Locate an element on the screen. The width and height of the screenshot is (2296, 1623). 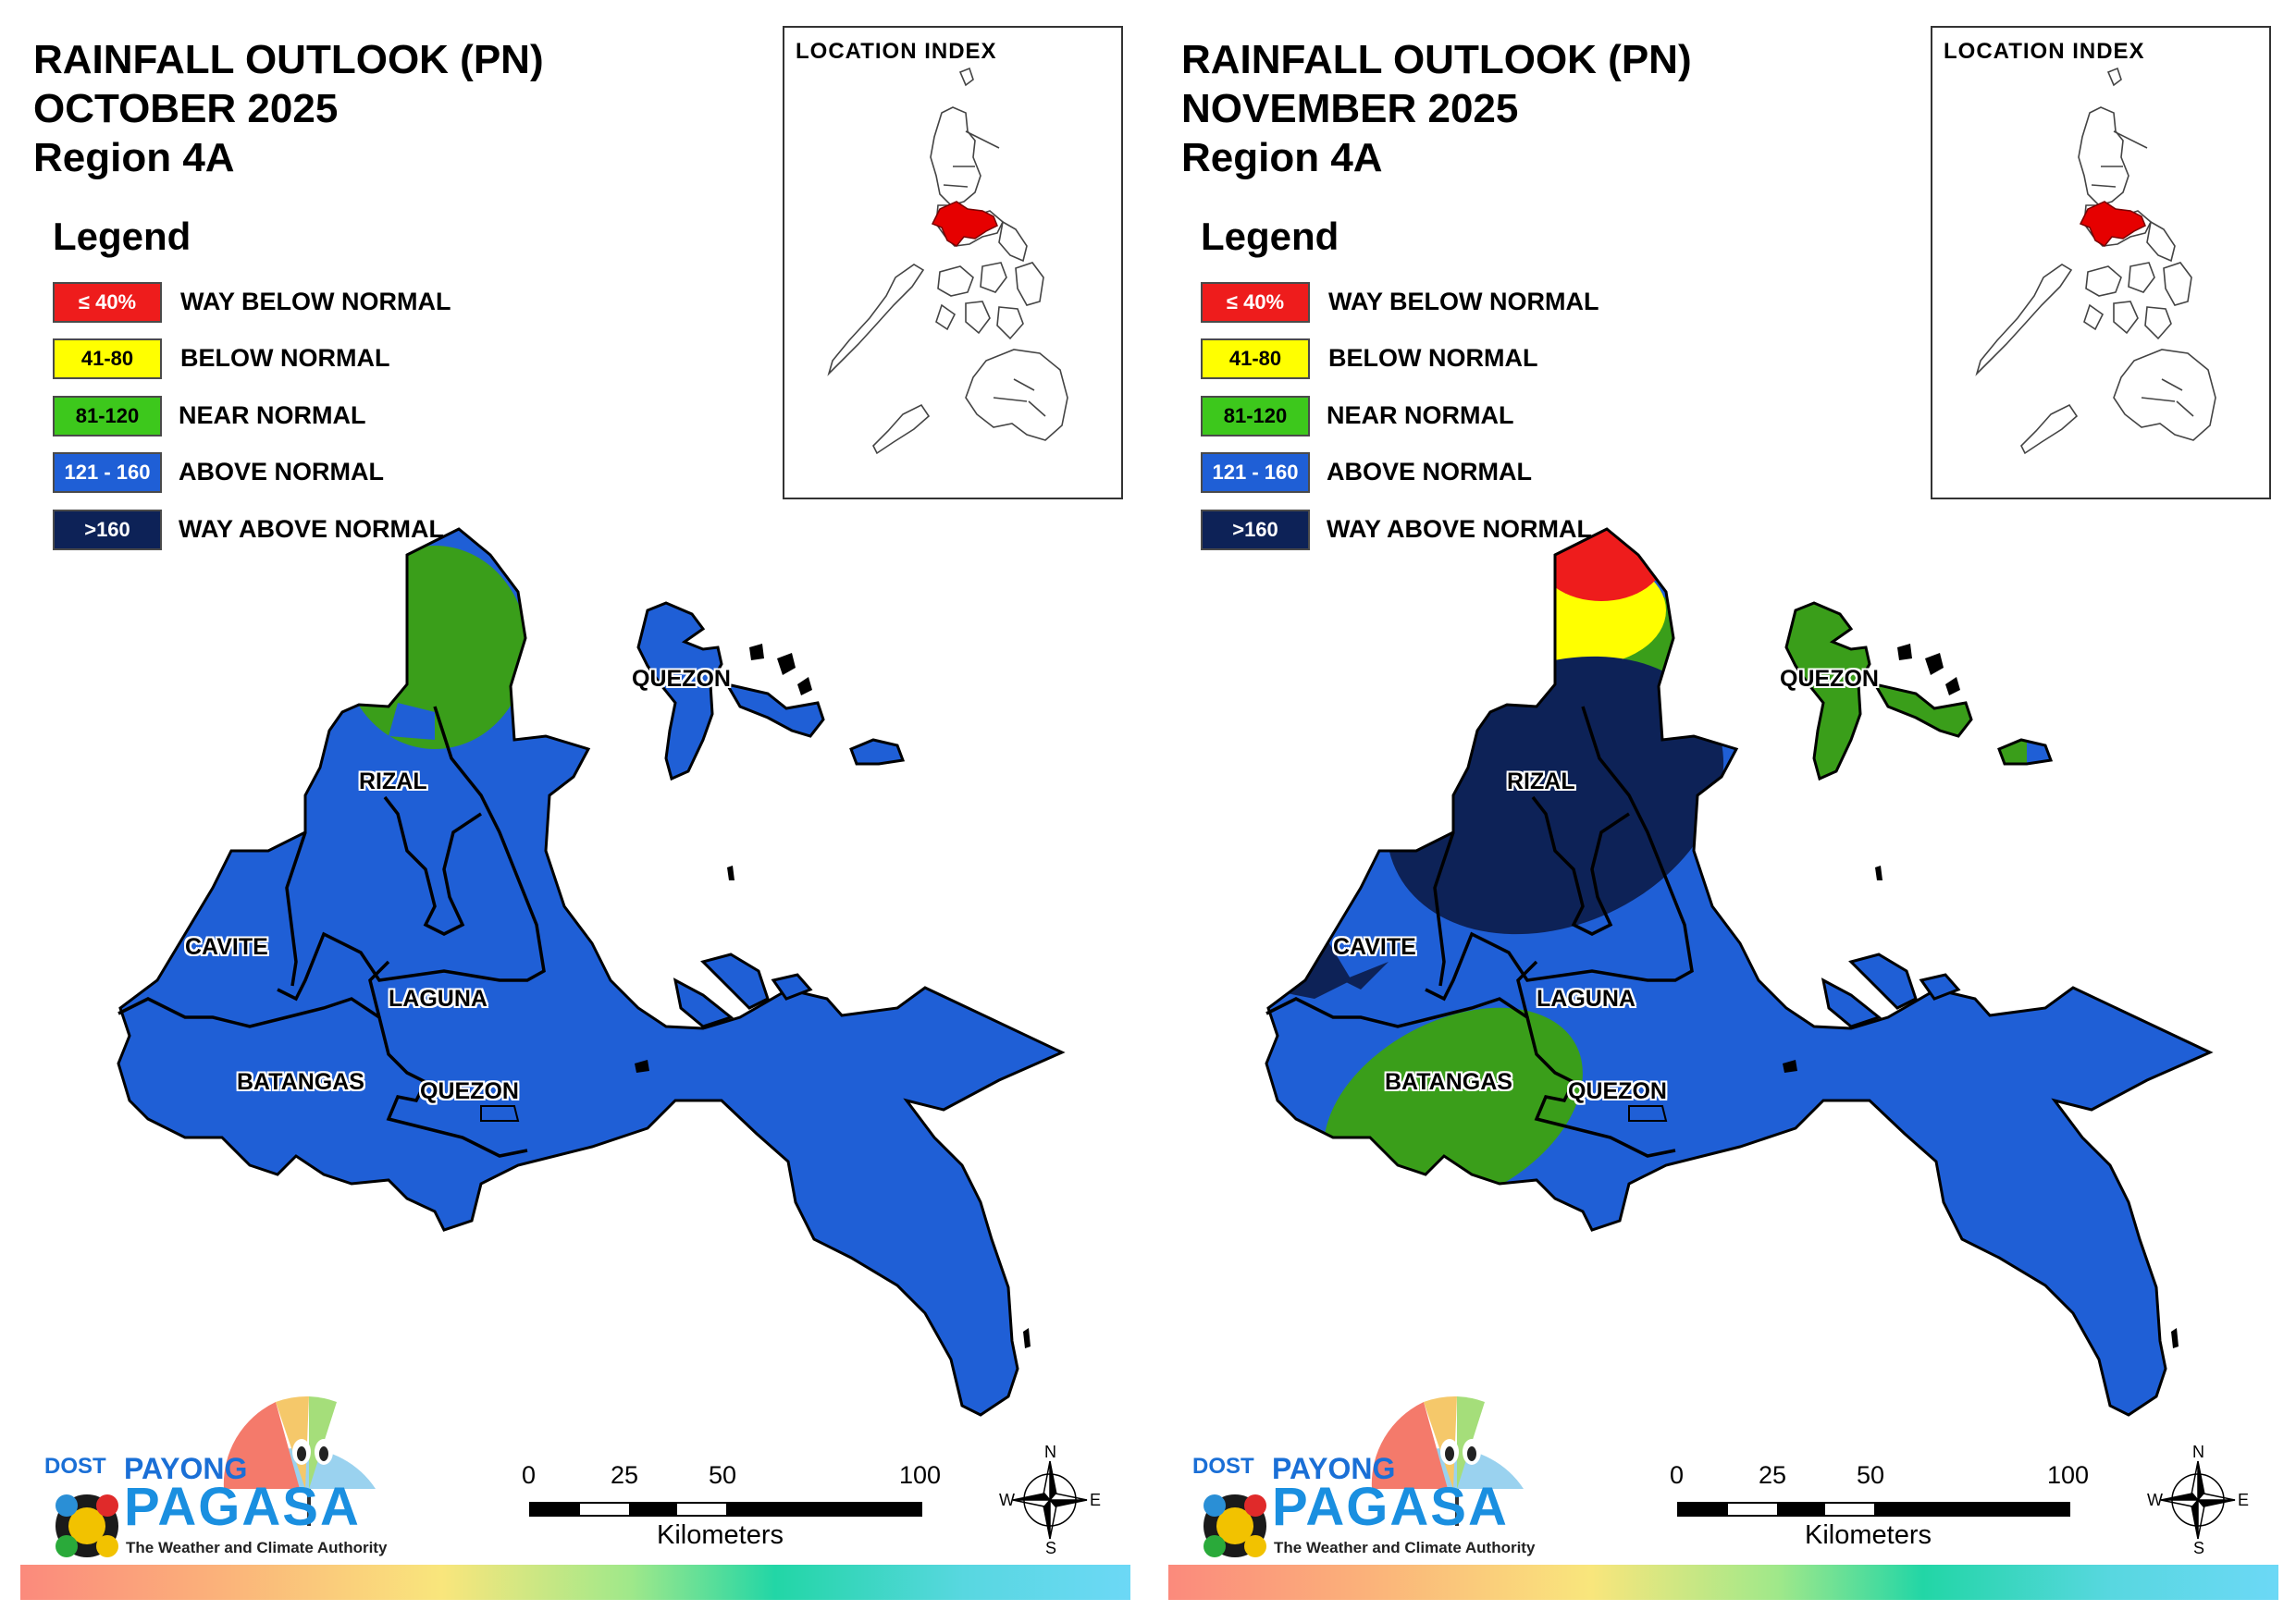
title-line-2: OCTOBER 2025 is located at coordinates (186, 108).